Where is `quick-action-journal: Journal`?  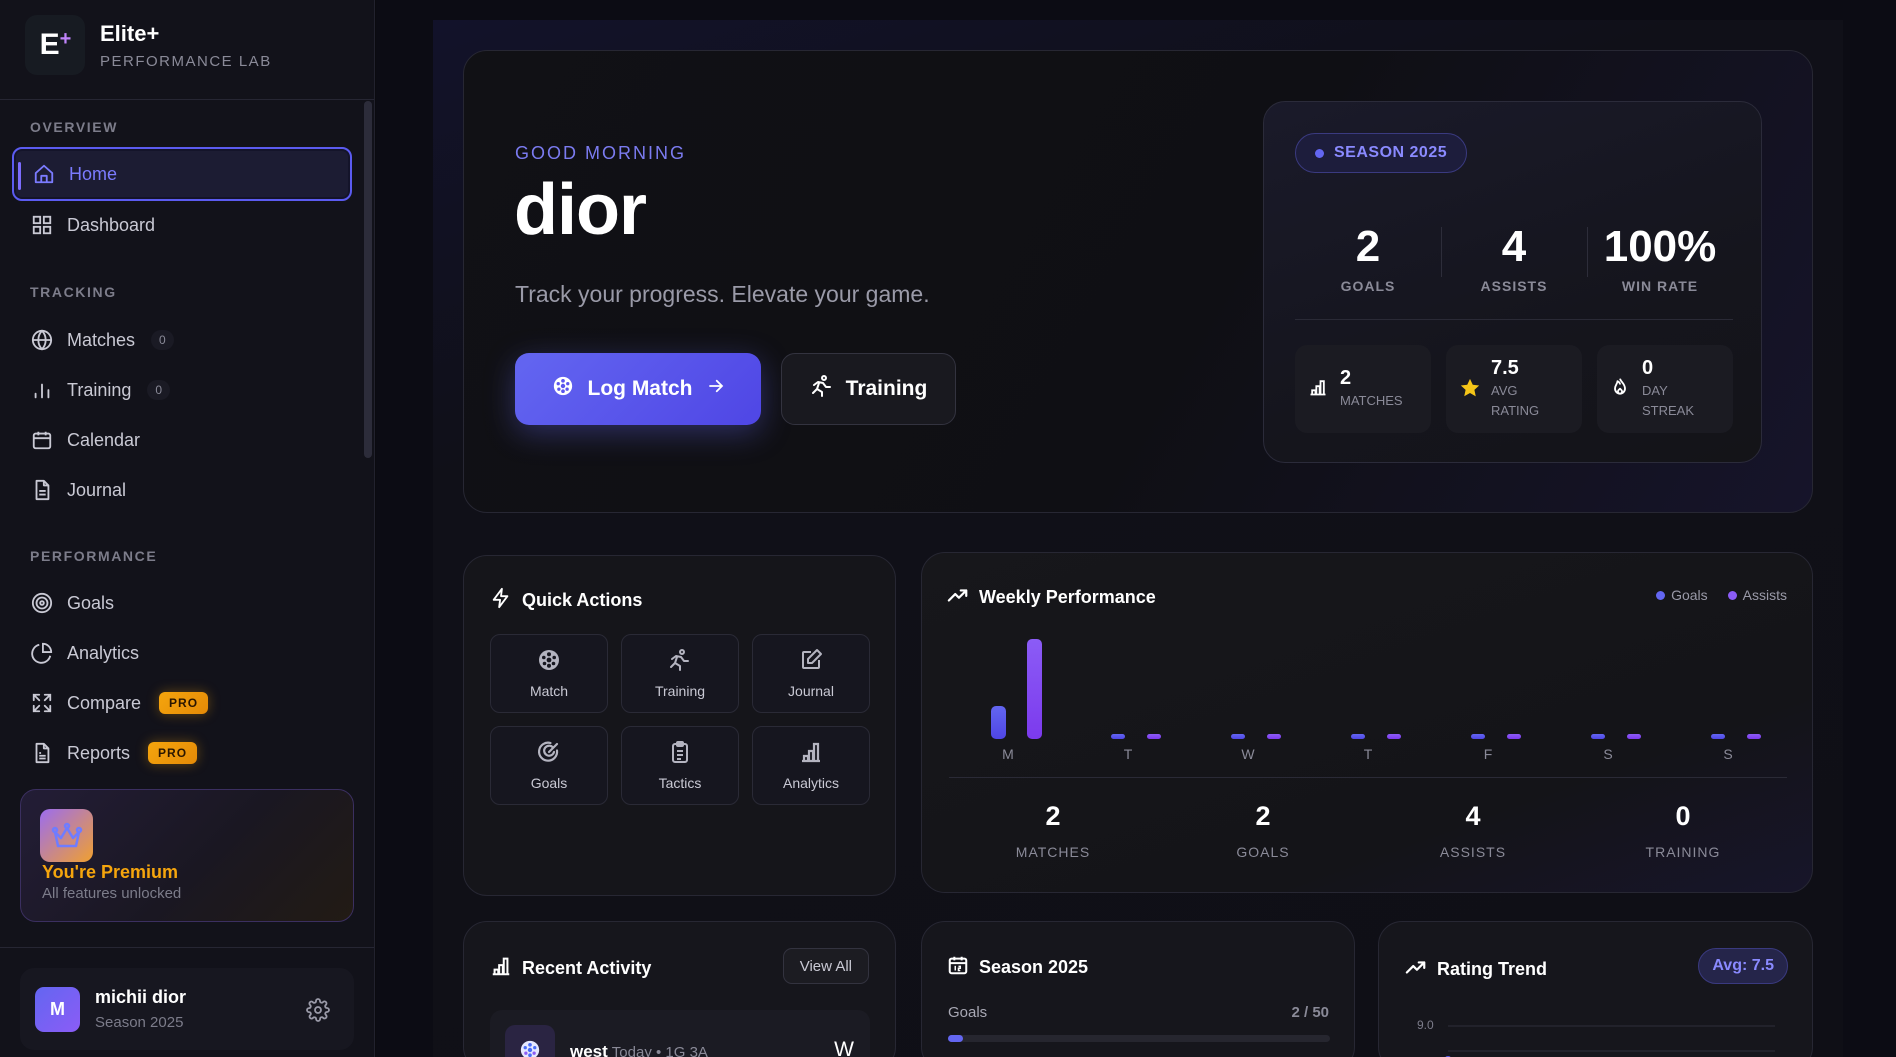
quick-action-journal: Journal is located at coordinates (811, 673).